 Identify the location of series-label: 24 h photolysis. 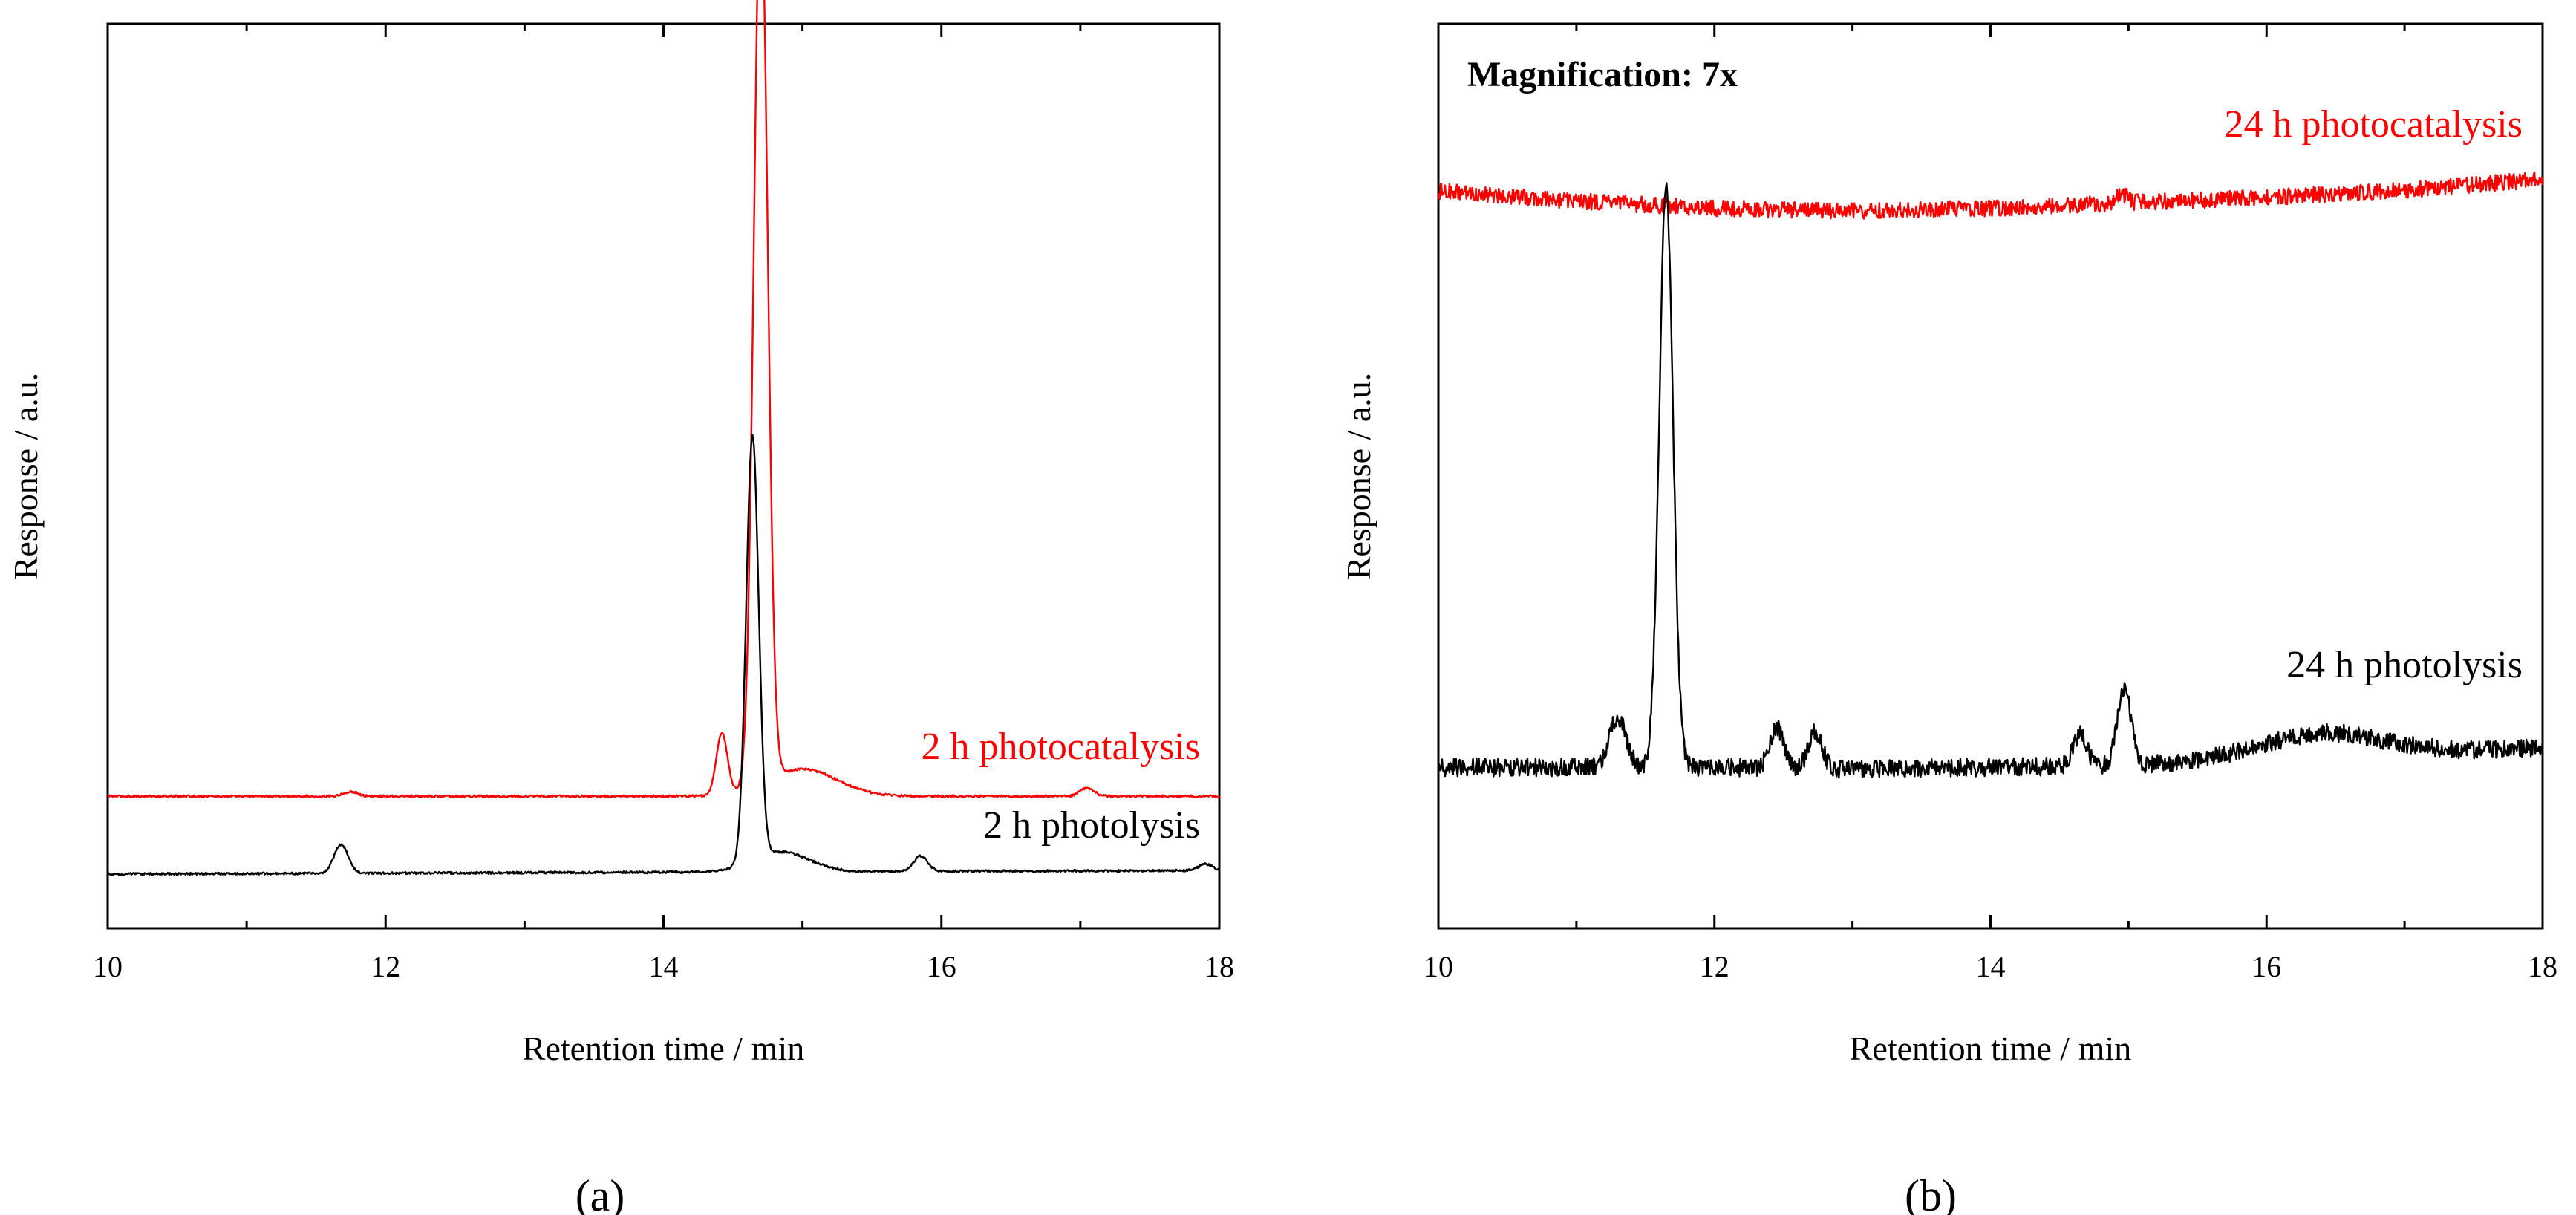
(2404, 665).